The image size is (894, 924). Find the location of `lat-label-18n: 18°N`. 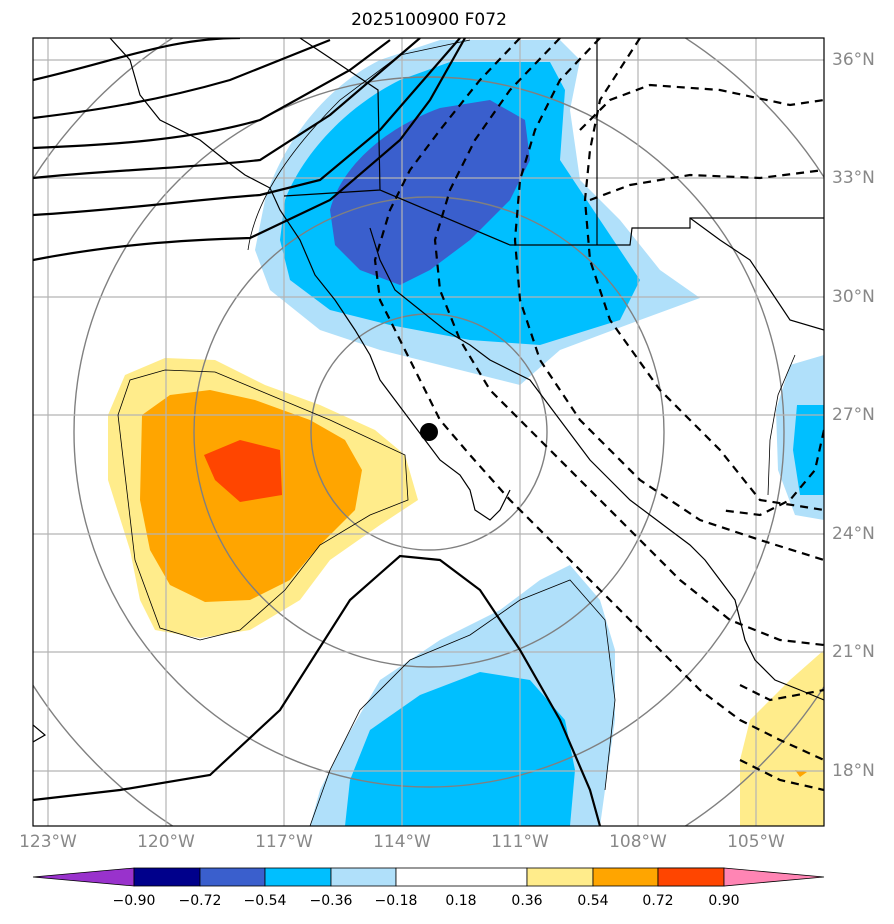

lat-label-18n: 18°N is located at coordinates (853, 771).